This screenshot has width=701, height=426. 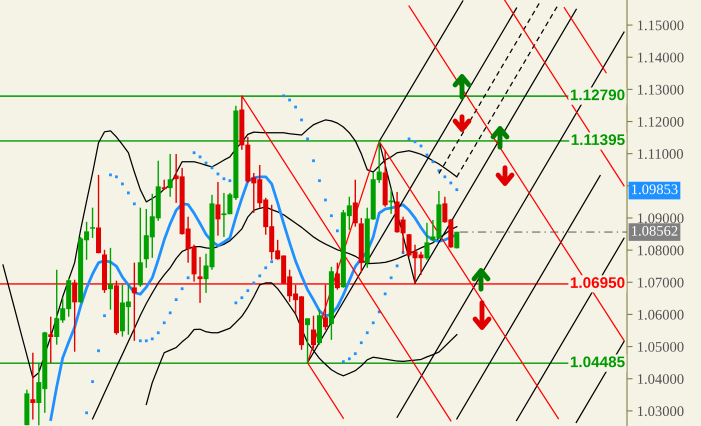 I want to click on ref-line-label: 1.12790, so click(x=597, y=94).